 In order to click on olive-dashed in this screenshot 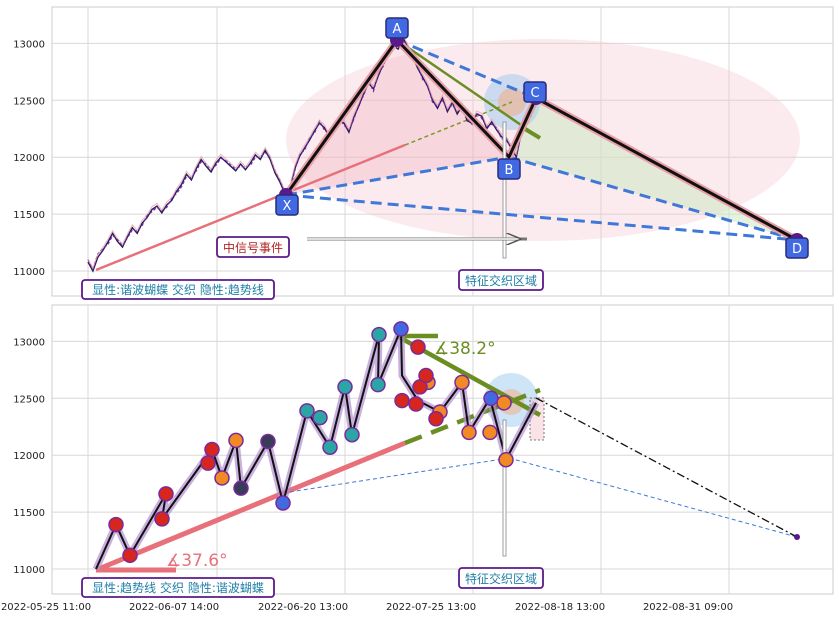, I will do `click(458, 123)`.